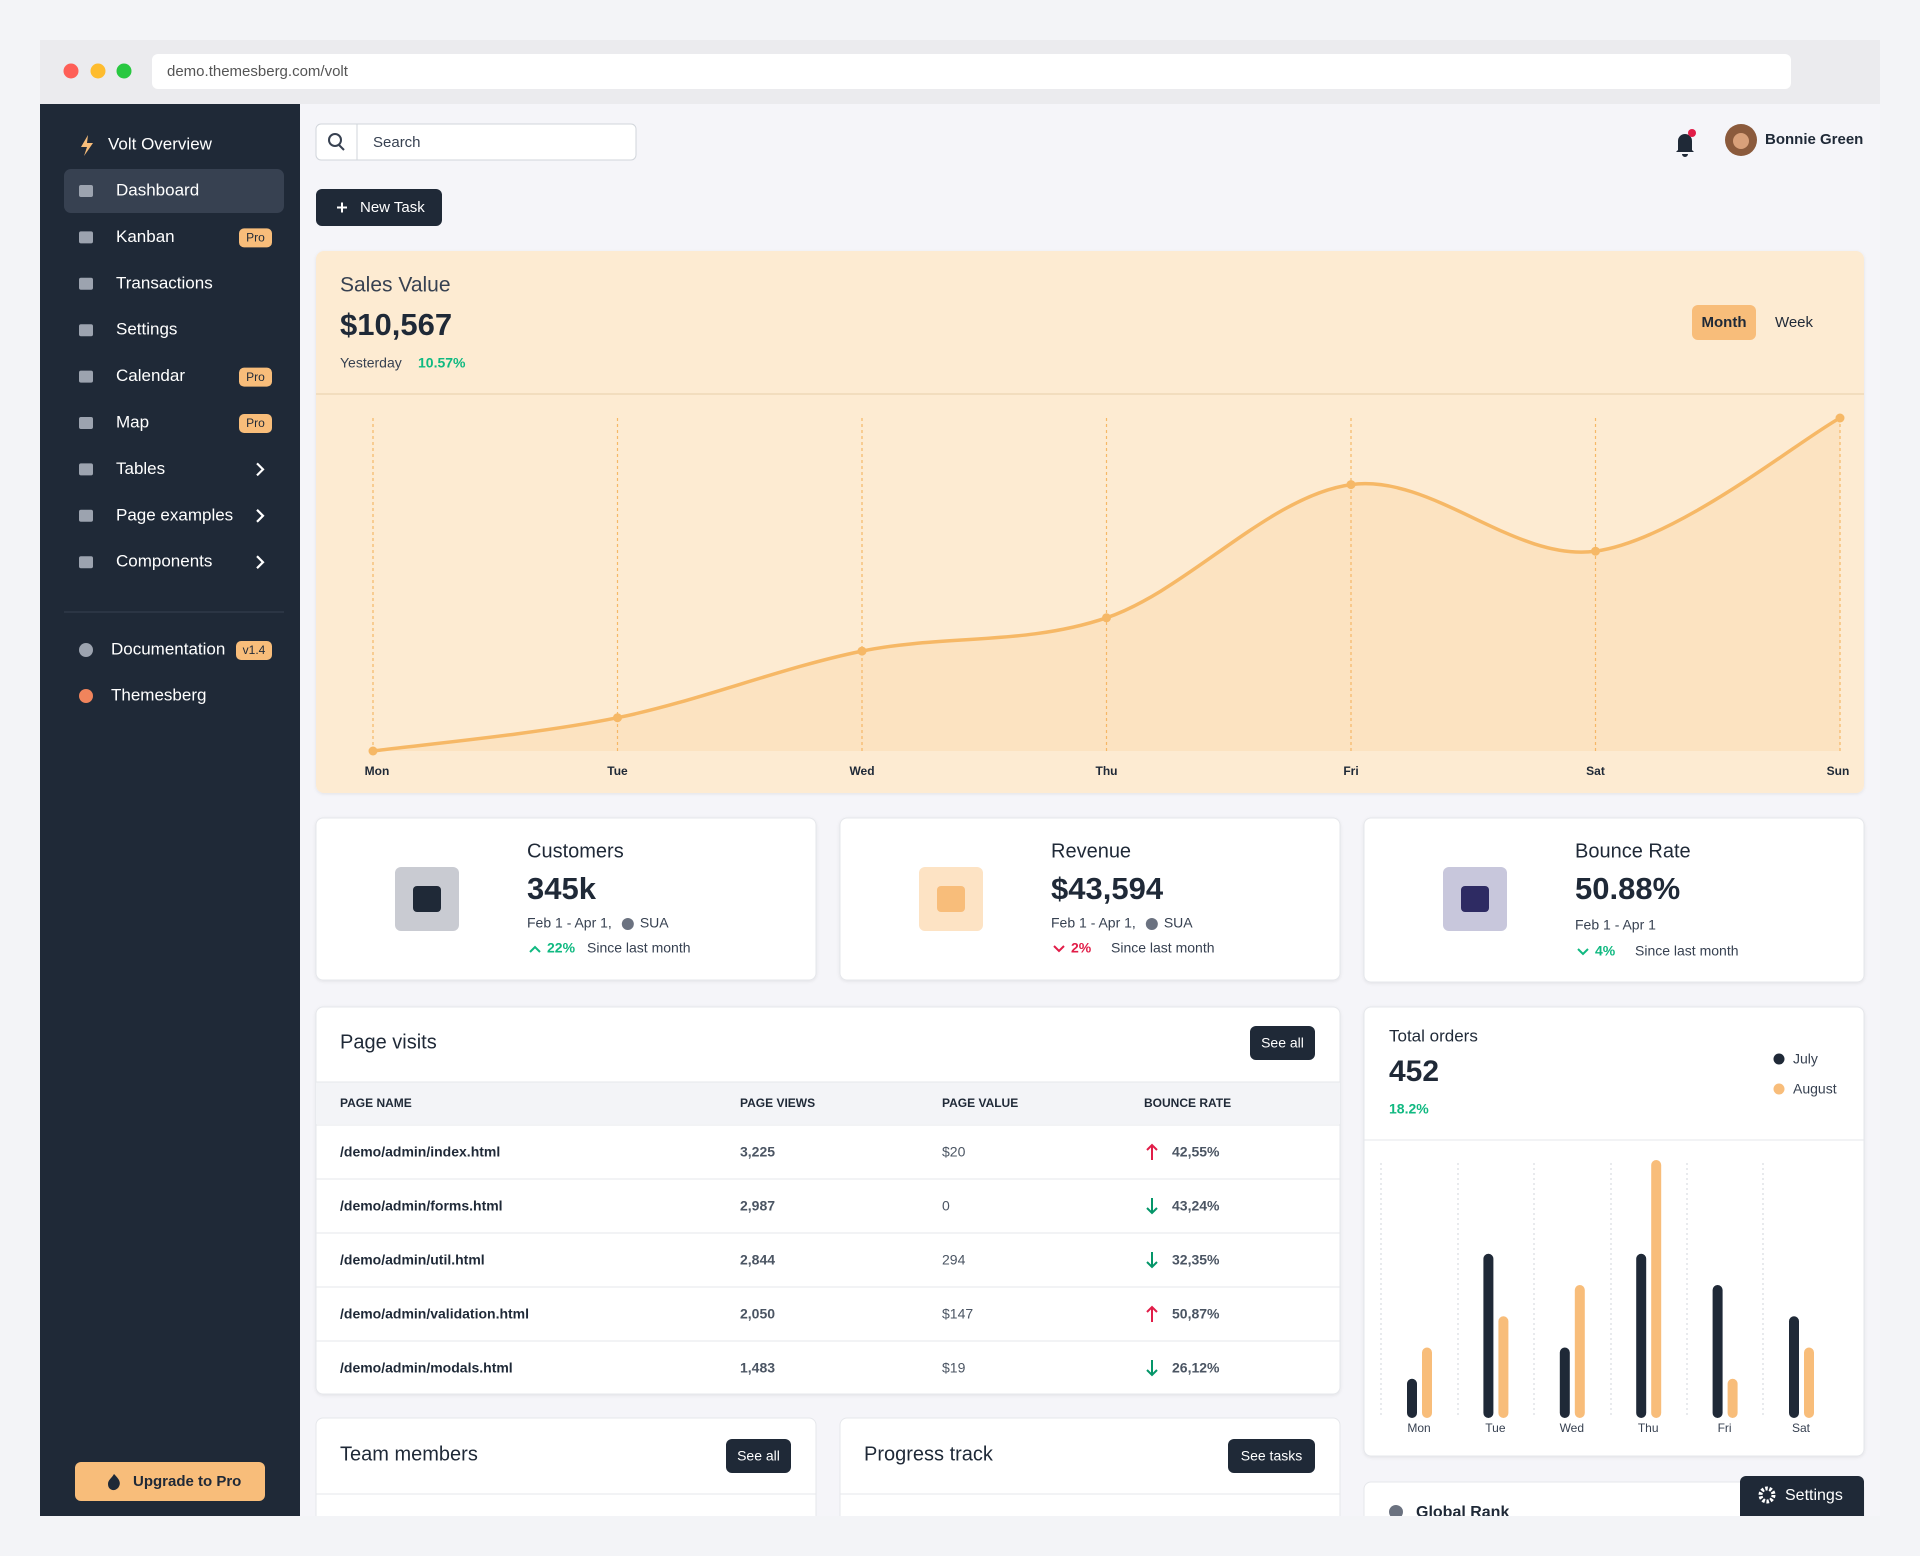 The width and height of the screenshot is (1920, 1556). Describe the element at coordinates (575, 851) in the screenshot. I see `stat-title: Customers` at that location.